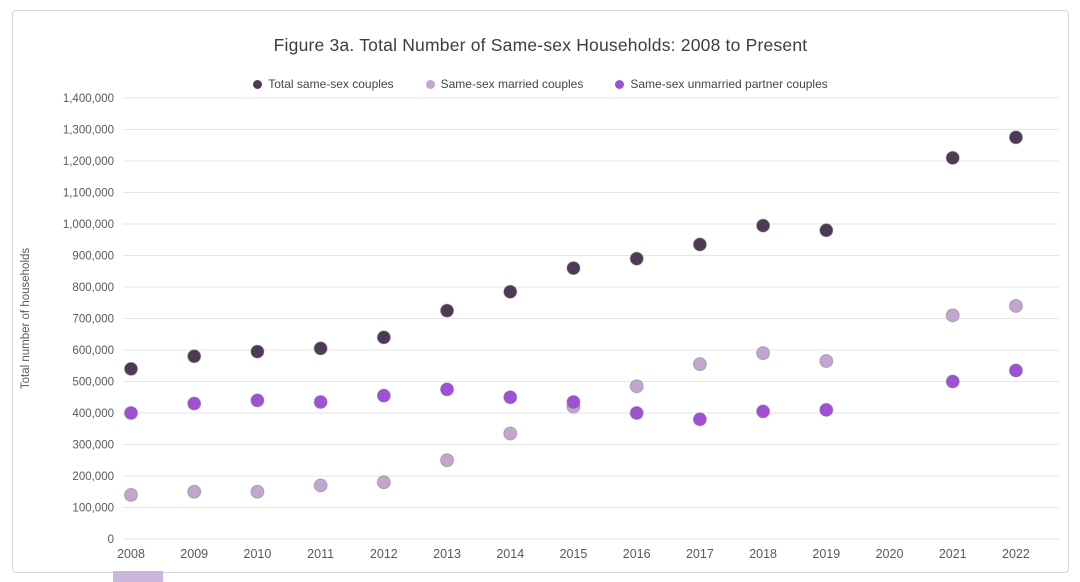  I want to click on y-tick-label: 500,000, so click(93, 383).